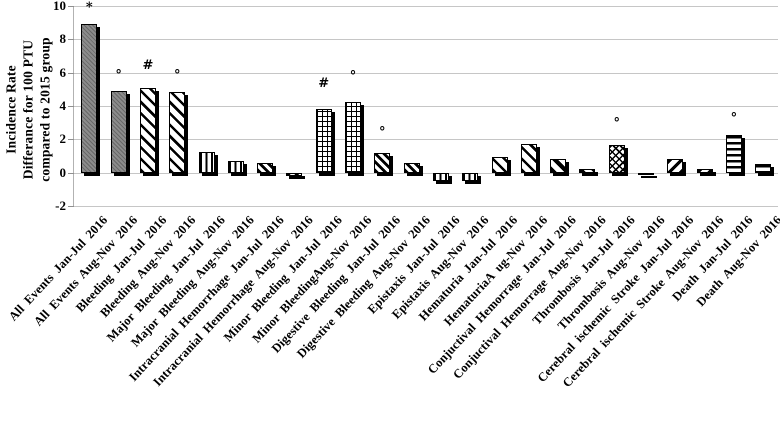 This screenshot has height=428, width=780. I want to click on y-tick-label: 8, so click(63, 39).